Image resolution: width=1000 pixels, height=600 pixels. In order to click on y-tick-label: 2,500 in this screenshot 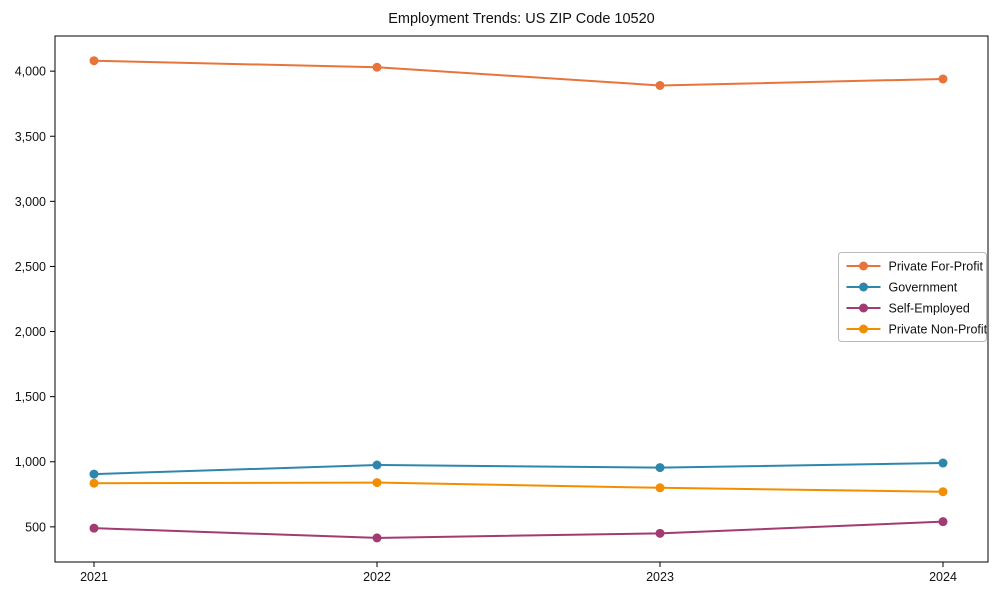, I will do `click(30, 267)`.